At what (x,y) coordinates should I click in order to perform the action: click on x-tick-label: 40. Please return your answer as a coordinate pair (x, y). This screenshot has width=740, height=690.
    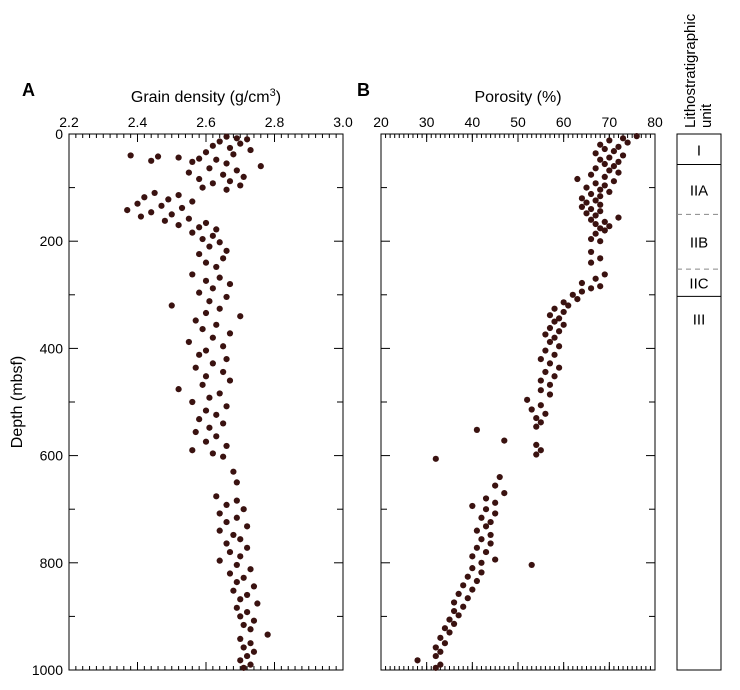
    Looking at the image, I should click on (473, 122).